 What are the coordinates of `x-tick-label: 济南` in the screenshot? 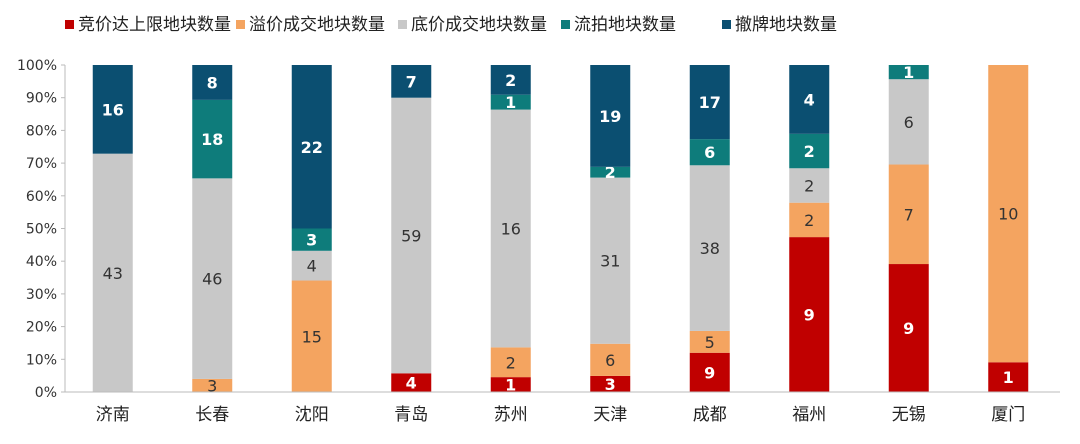 It's located at (113, 415).